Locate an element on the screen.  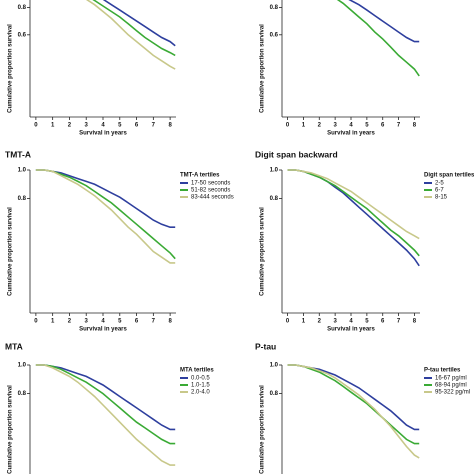
legend-title: TMT-A tertiles is located at coordinates (200, 176).